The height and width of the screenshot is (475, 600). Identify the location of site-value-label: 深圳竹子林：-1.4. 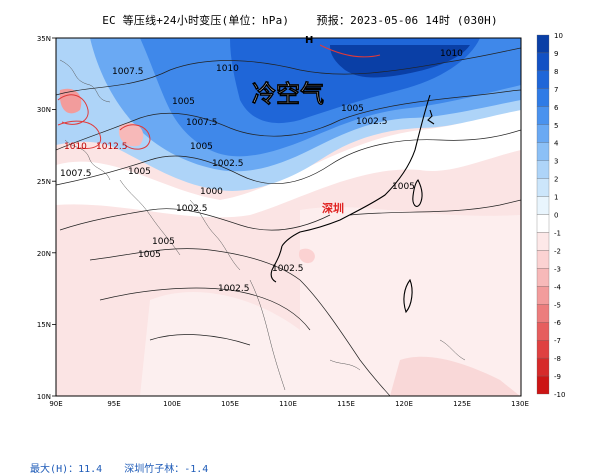
(166, 469).